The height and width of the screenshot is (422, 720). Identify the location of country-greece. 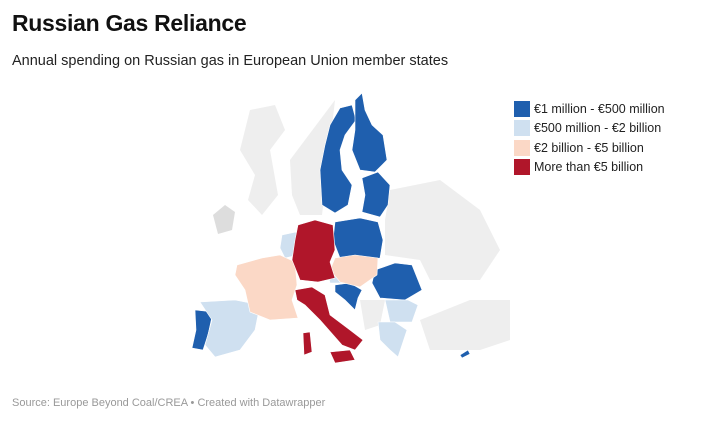
(392, 339).